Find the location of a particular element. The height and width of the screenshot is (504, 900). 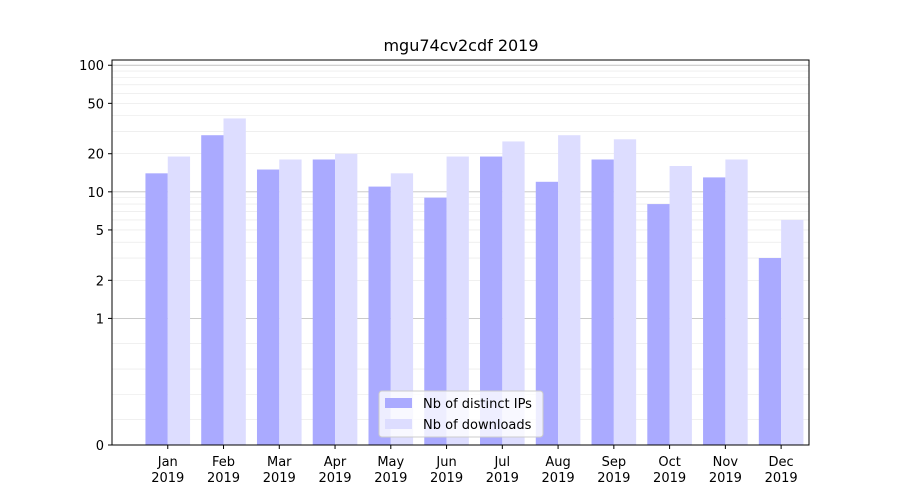

legend-label: Nb of downloads is located at coordinates (477, 425).